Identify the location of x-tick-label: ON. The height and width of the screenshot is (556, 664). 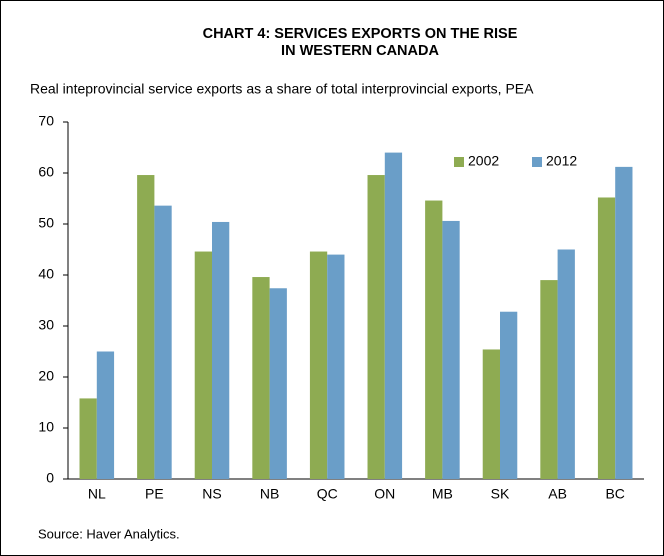
(384, 494).